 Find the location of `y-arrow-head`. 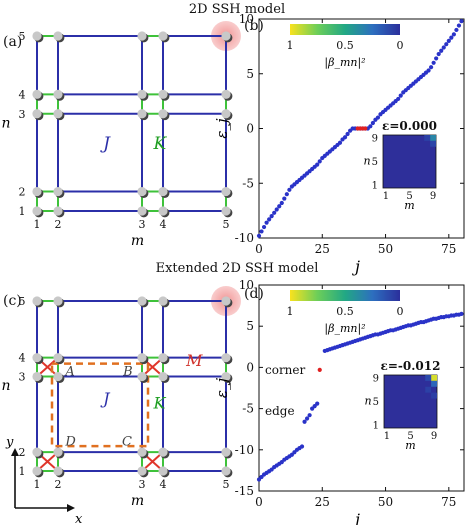

y-arrow-head is located at coordinates (15, 452).